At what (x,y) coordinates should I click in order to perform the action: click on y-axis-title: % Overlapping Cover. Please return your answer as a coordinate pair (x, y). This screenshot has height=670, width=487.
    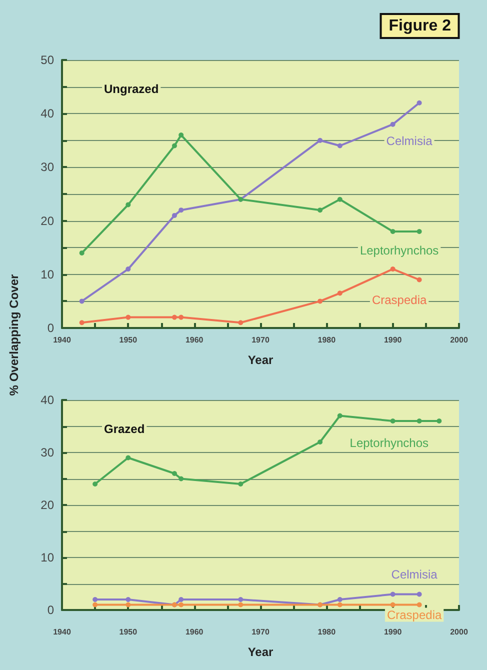
    Looking at the image, I should click on (14, 335).